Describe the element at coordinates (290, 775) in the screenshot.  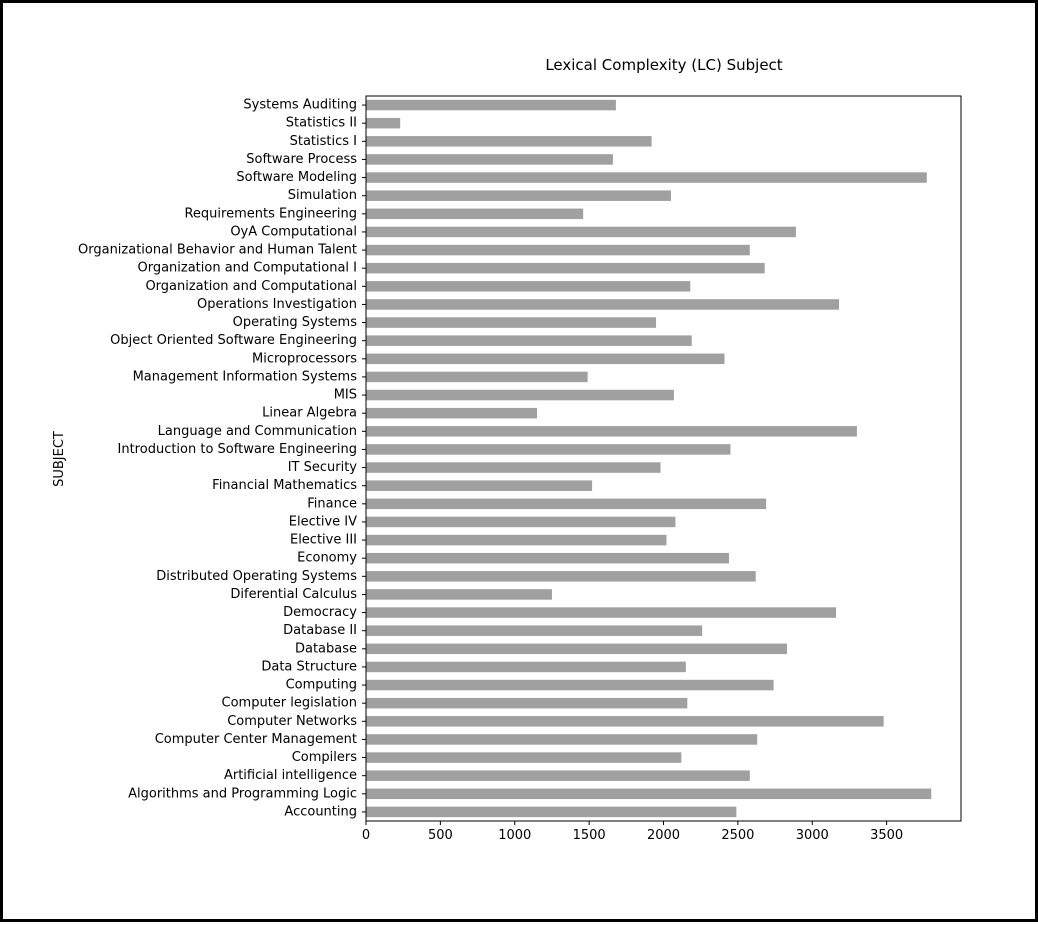
I see `y-tick-label: Artificial intelligence` at that location.